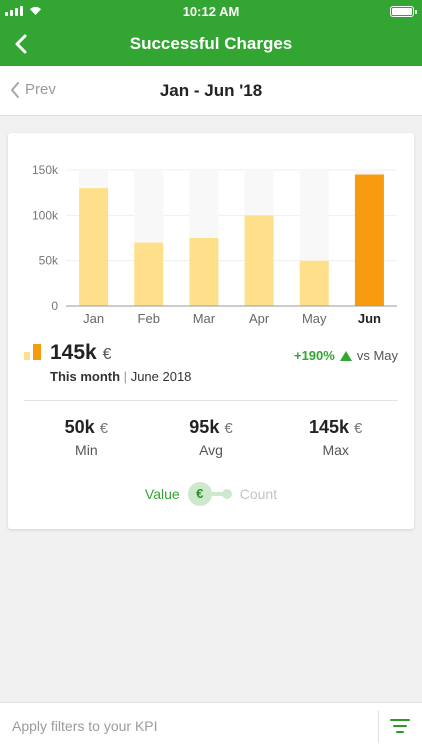 The image size is (422, 750). Describe the element at coordinates (45, 215) in the screenshot. I see `y-tick-label: 100k` at that location.